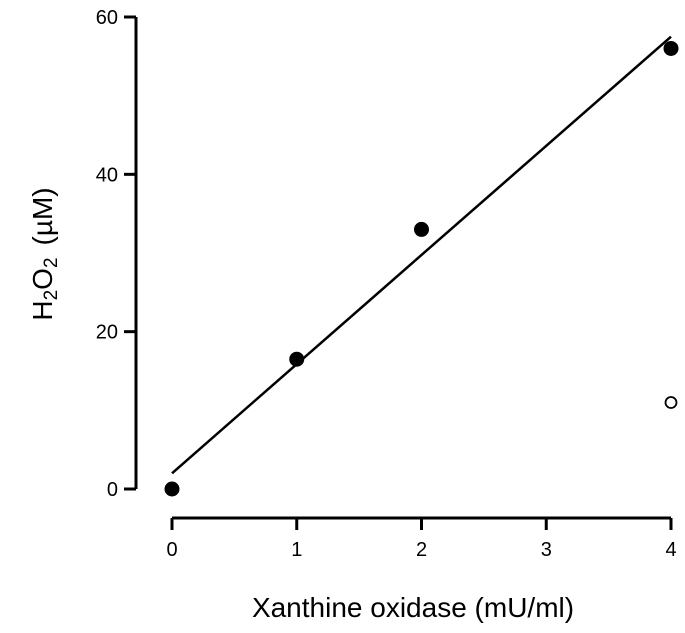  What do you see at coordinates (546, 550) in the screenshot?
I see `x-tick-label-3: 3` at bounding box center [546, 550].